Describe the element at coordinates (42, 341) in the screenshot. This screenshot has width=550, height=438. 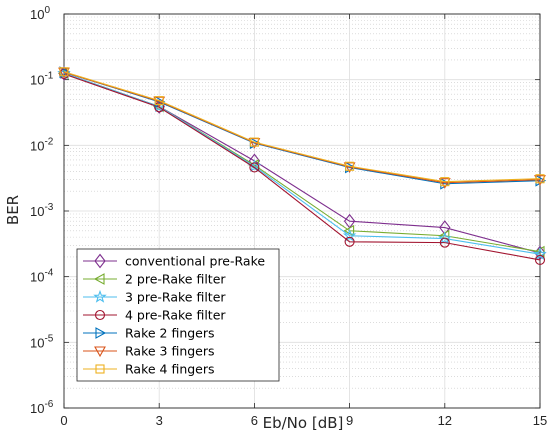
I see `y-tick-label: 10⁻⁵` at that location.